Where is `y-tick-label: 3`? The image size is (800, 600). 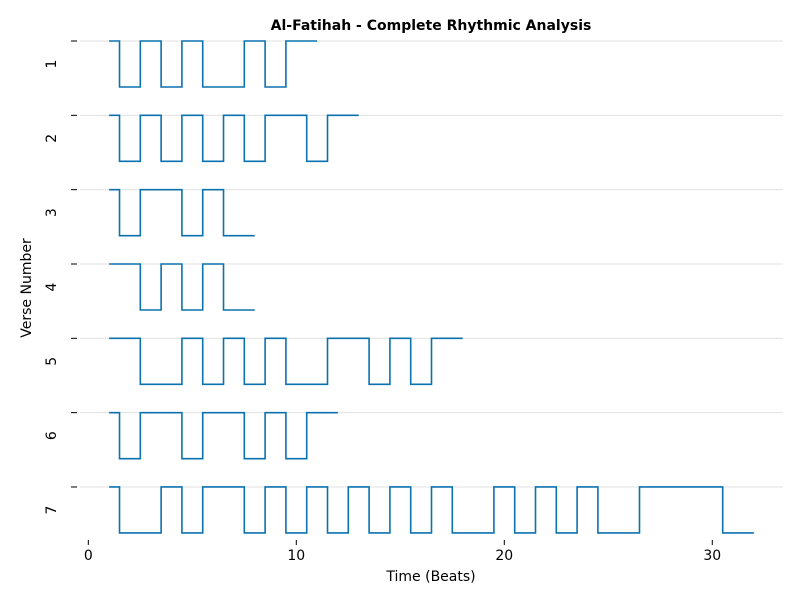 y-tick-label: 3 is located at coordinates (52, 212).